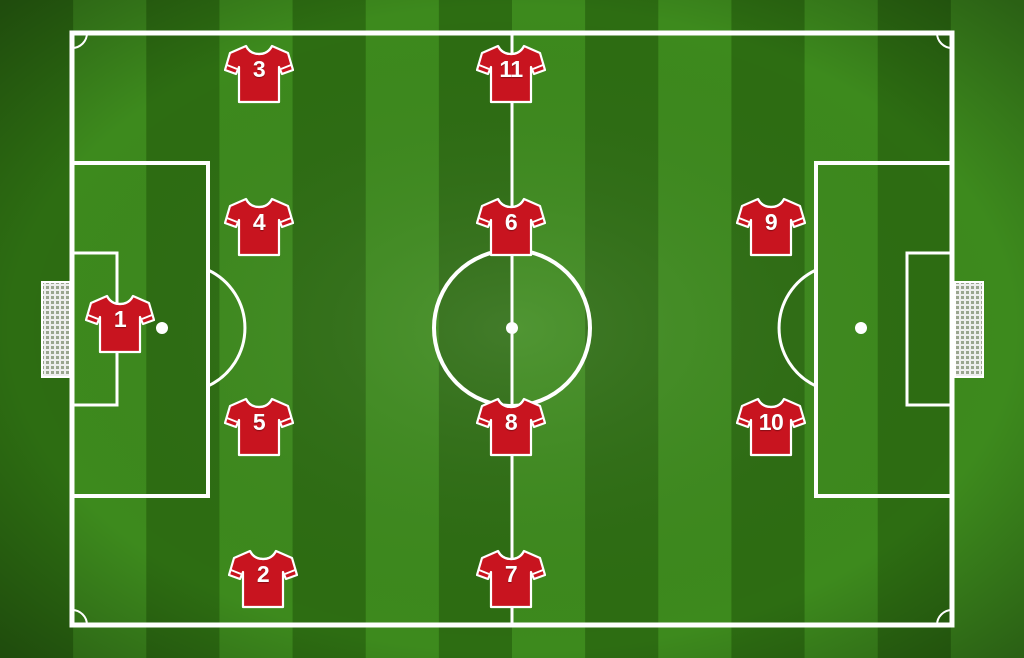 Image resolution: width=1024 pixels, height=658 pixels. What do you see at coordinates (944, 40) in the screenshot?
I see `corner-arc-top-right` at bounding box center [944, 40].